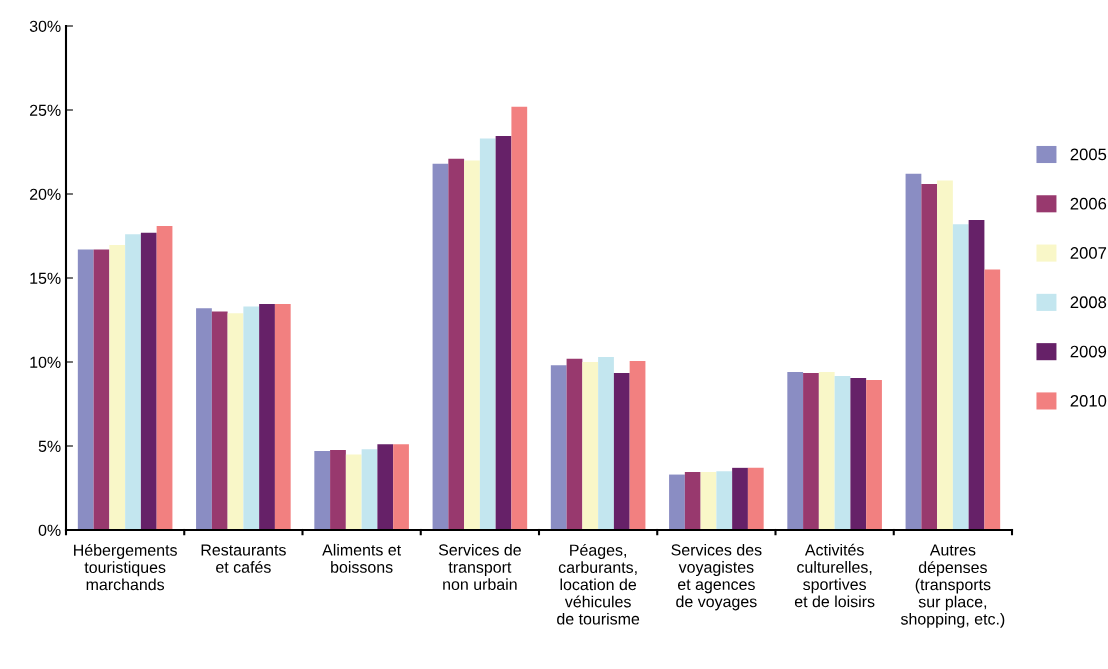  I want to click on y-tick-label: 5%, so click(49, 446).